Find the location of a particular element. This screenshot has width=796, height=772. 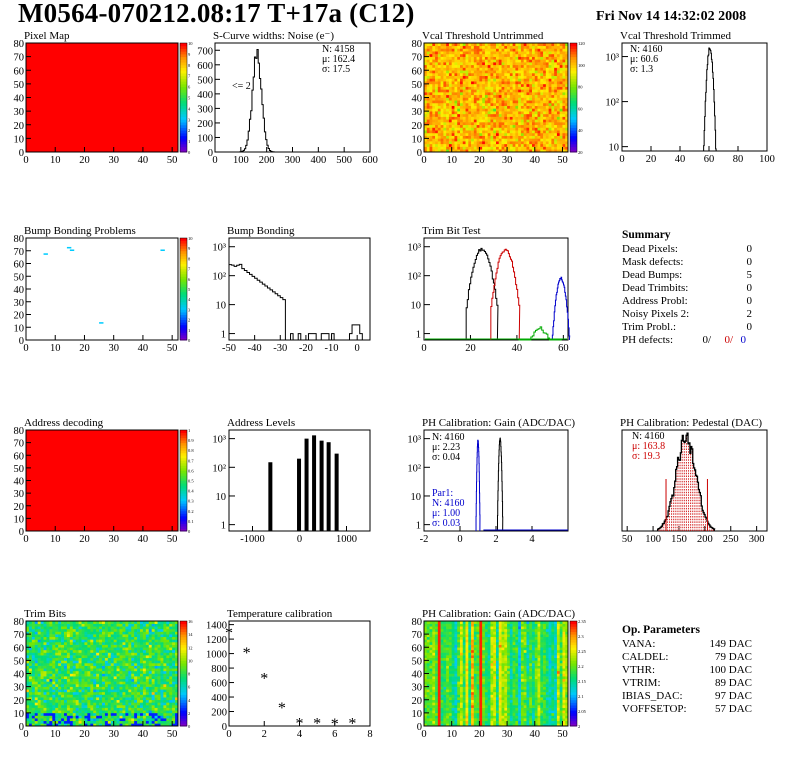

y-tick-label: 30 is located at coordinates (417, 112).